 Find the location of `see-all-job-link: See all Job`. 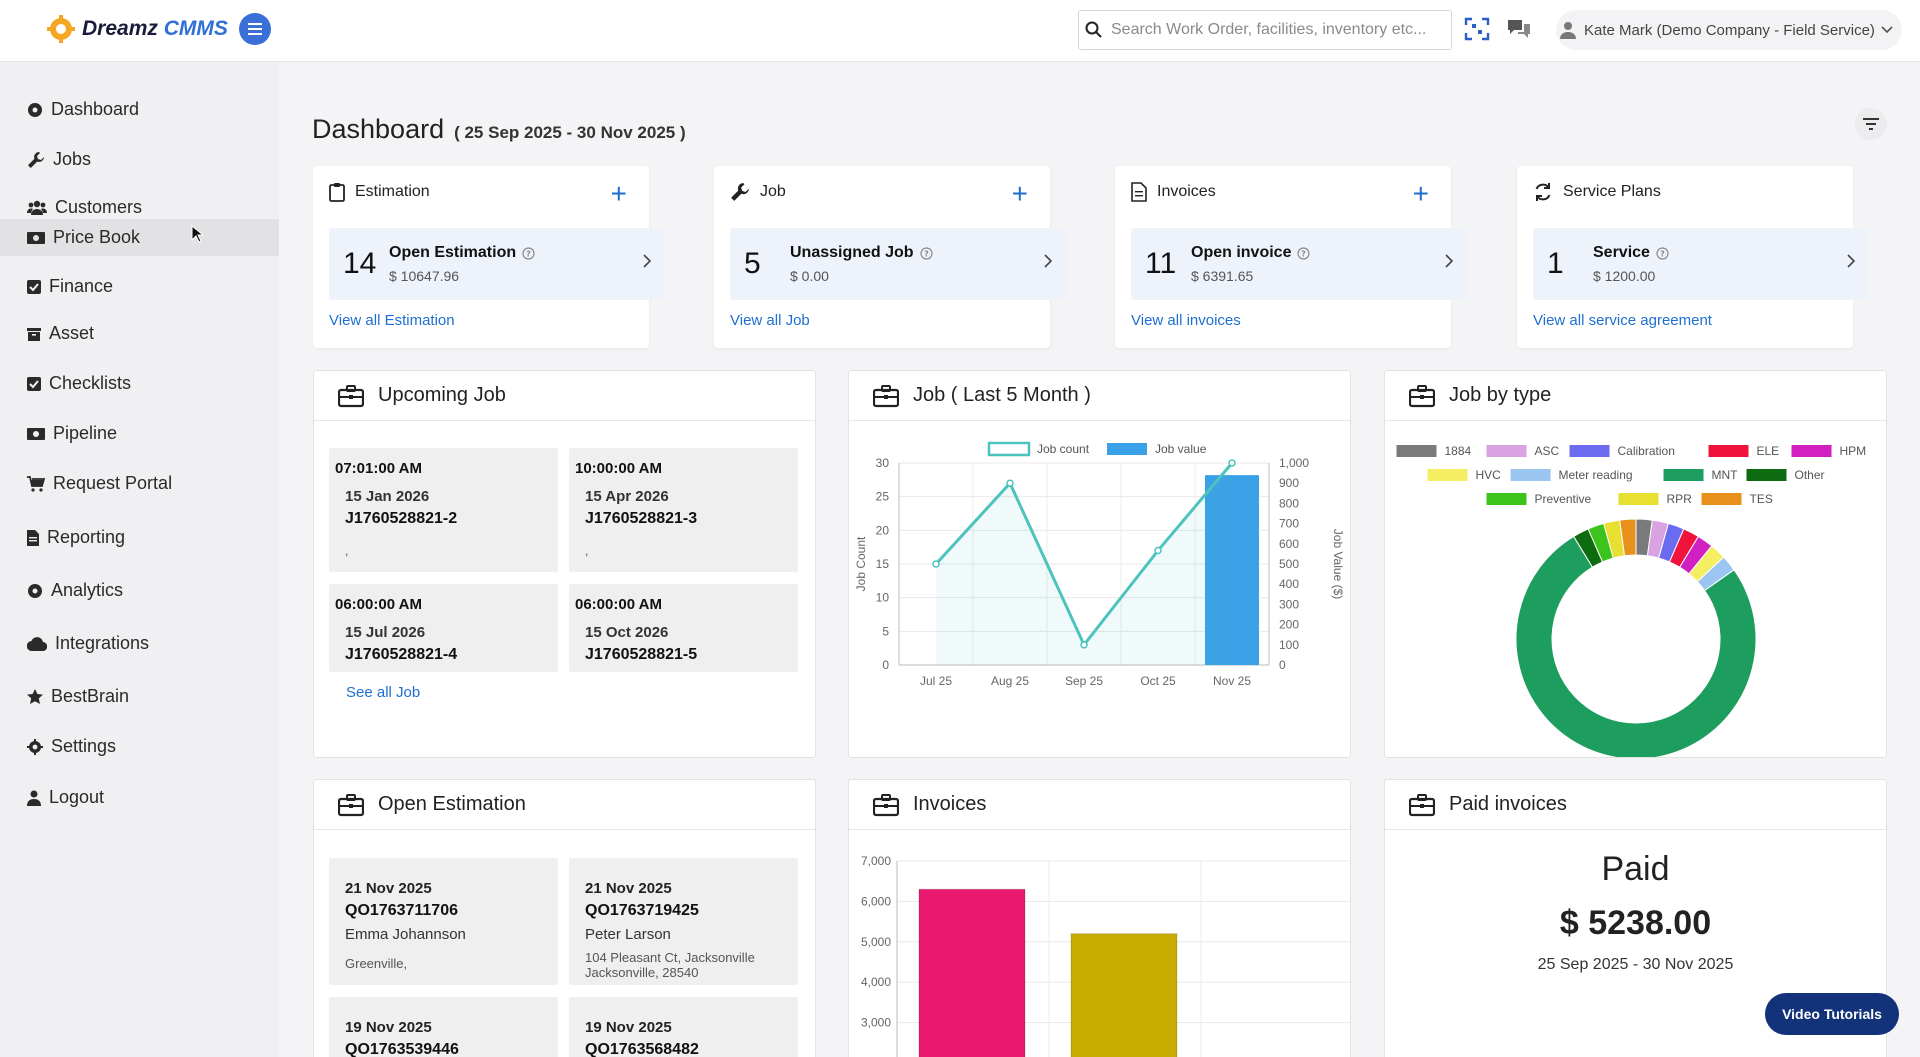

see-all-job-link: See all Job is located at coordinates (383, 692).